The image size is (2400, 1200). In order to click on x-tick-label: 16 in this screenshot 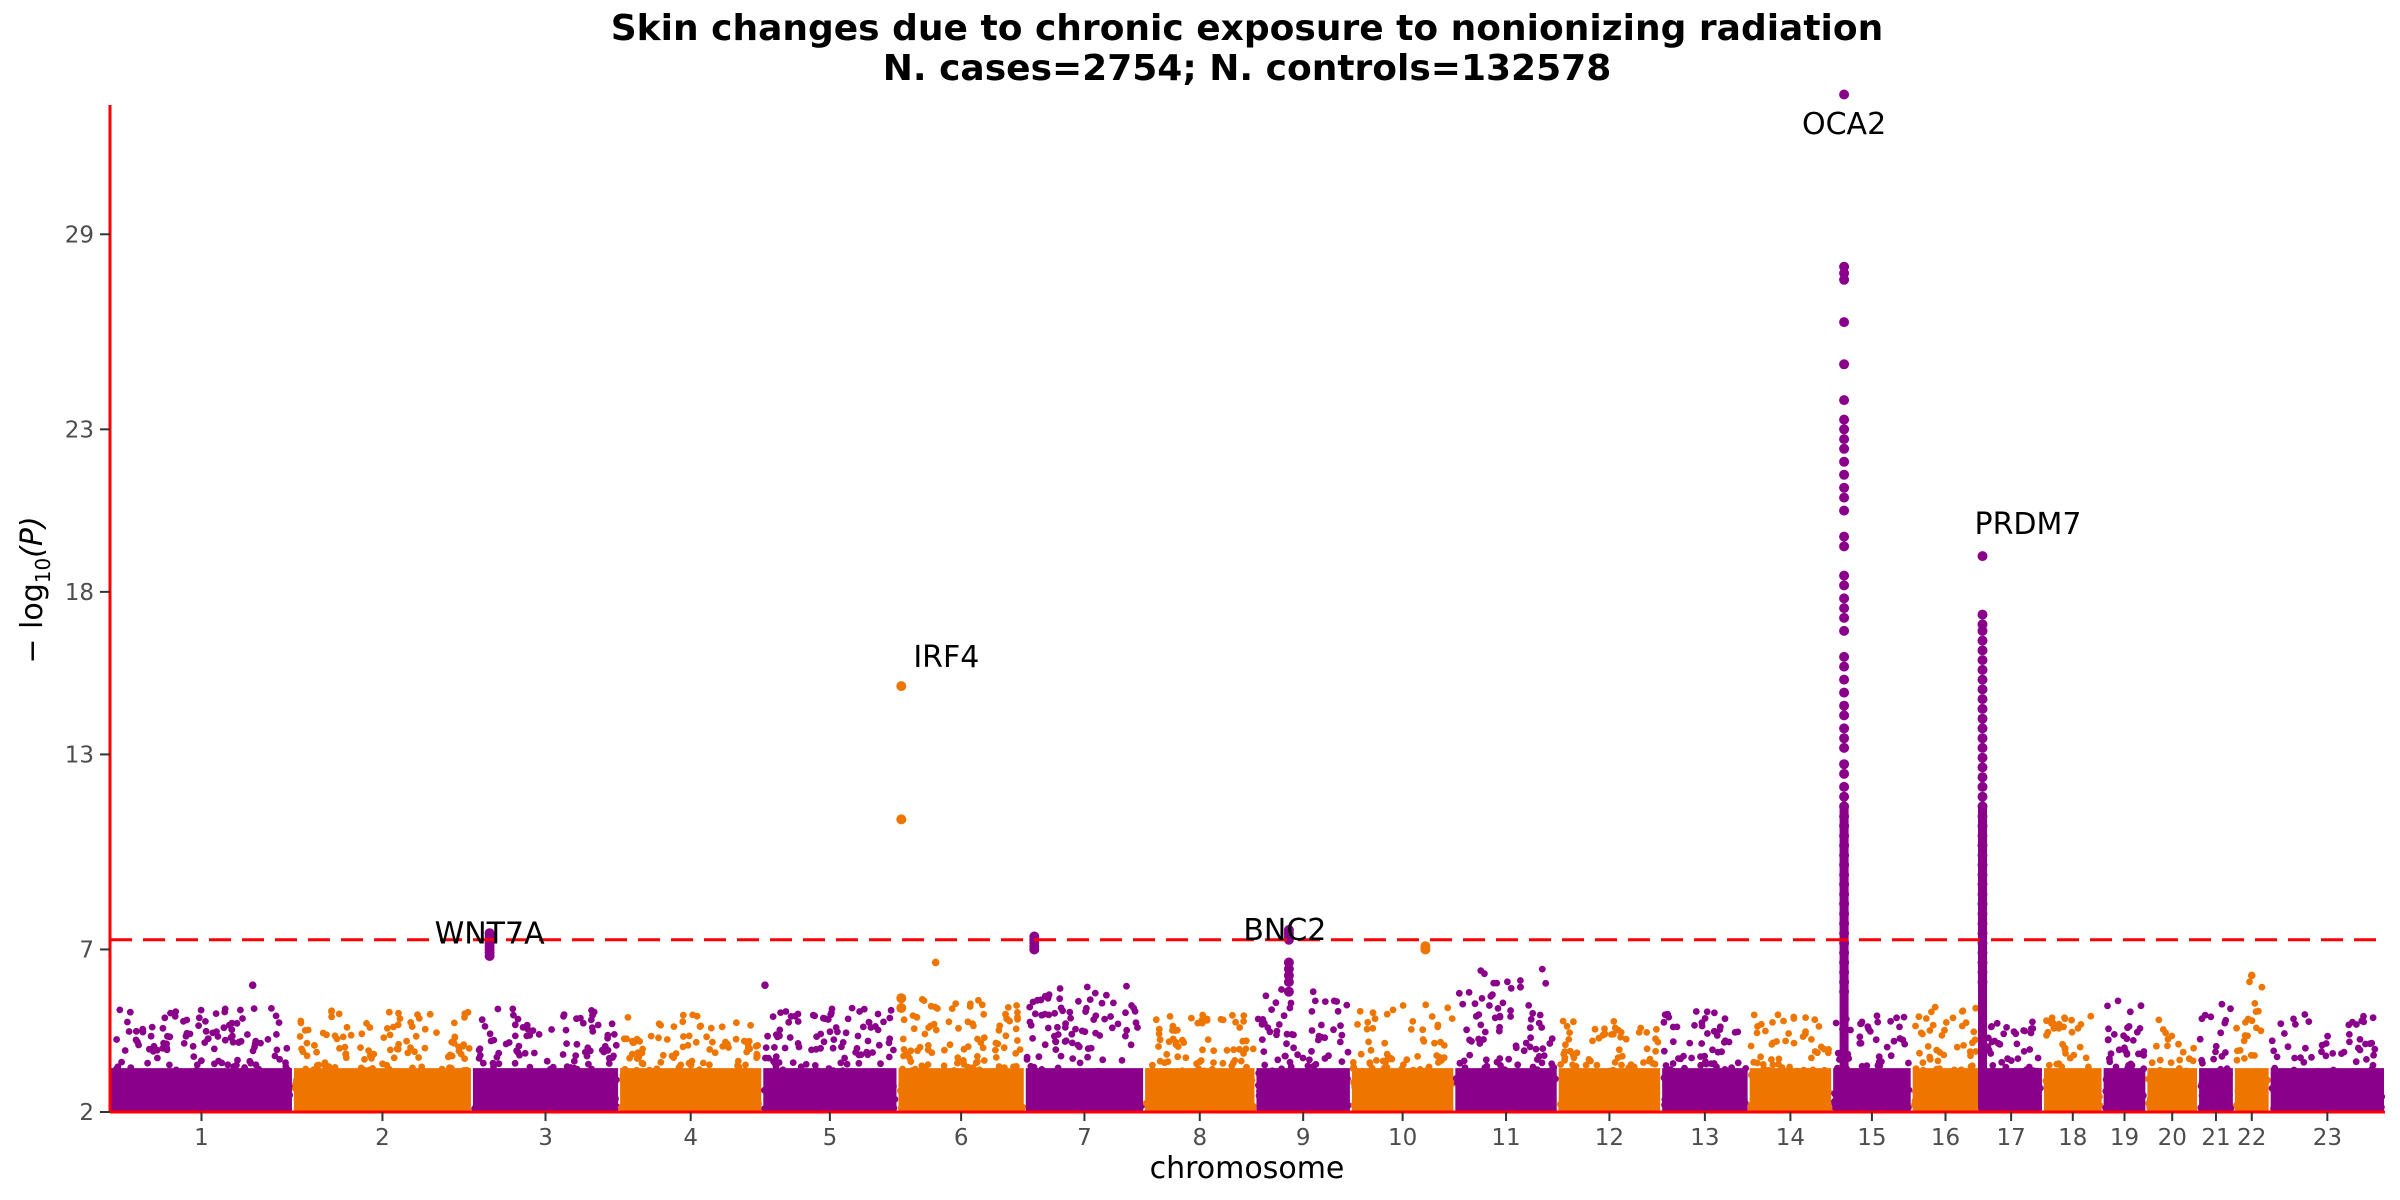, I will do `click(1945, 1138)`.